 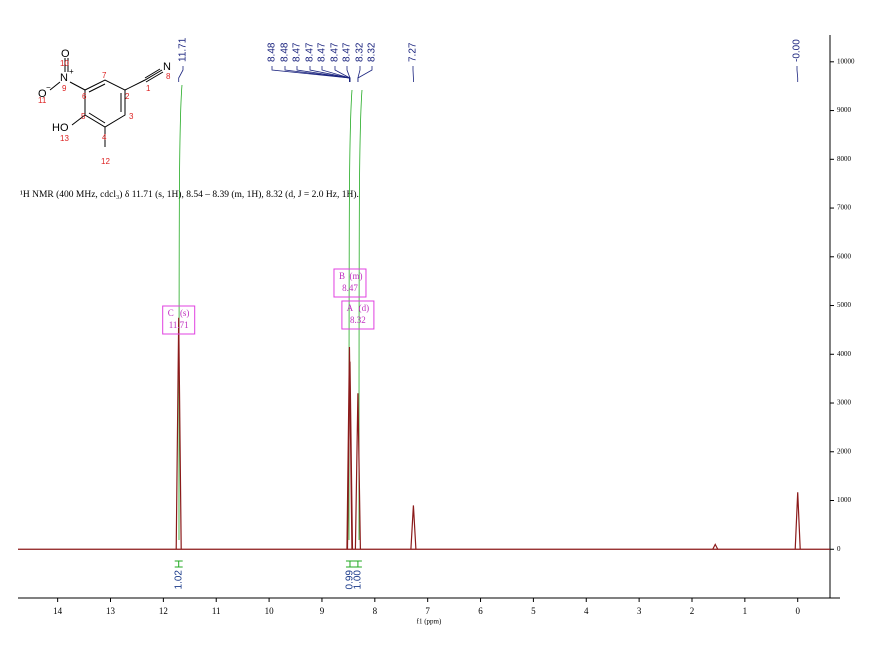 What do you see at coordinates (58, 611) in the screenshot?
I see `x-tick-label: 14` at bounding box center [58, 611].